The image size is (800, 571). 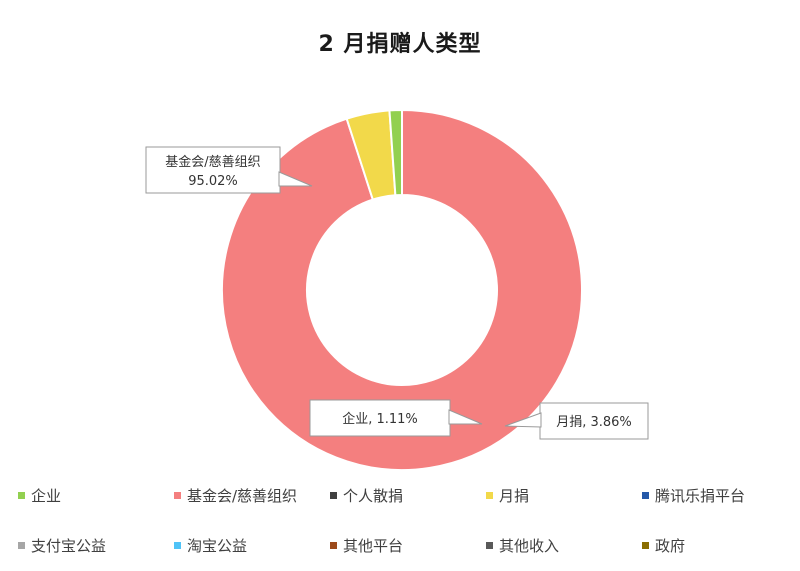 I want to click on legend-row: 支付宝公益 淘宝公益 其他平台 其他收入 政府, so click(x=408, y=545).